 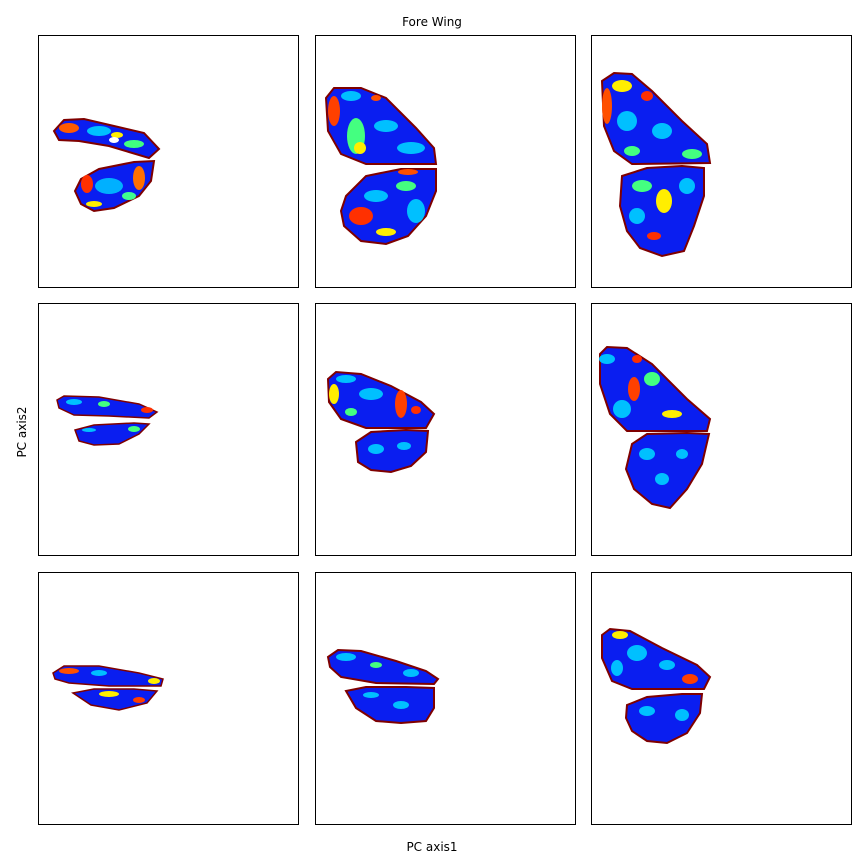 What do you see at coordinates (721, 698) in the screenshot?
I see `panel-r3-c3` at bounding box center [721, 698].